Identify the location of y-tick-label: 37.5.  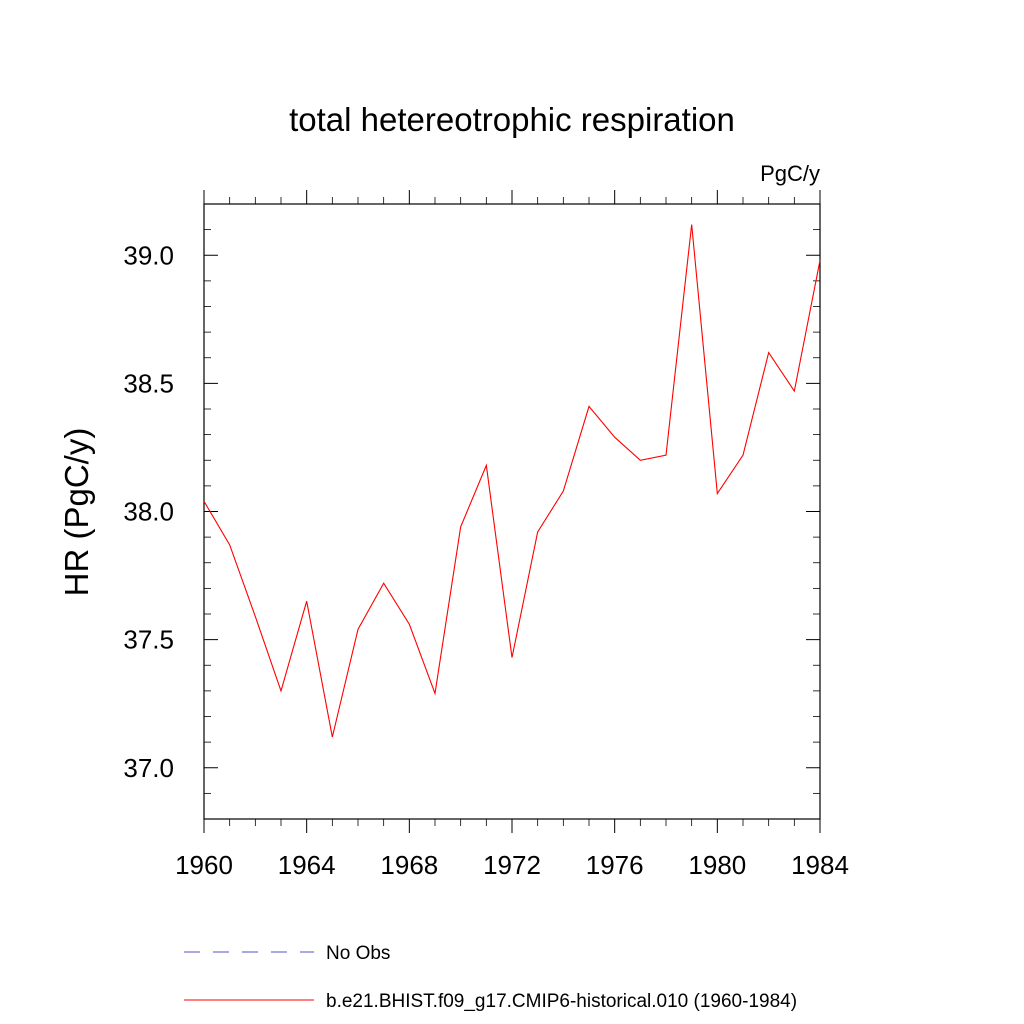
(148, 640).